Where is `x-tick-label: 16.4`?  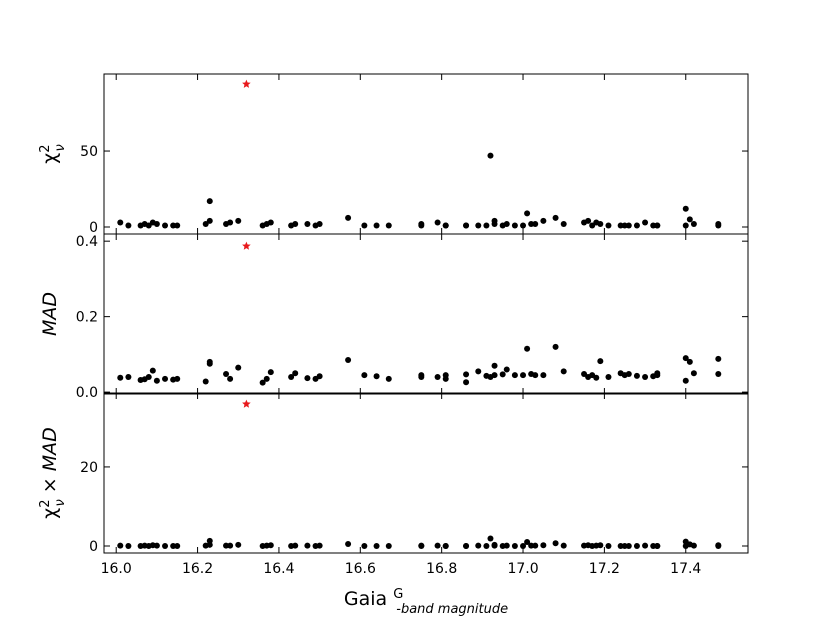 x-tick-label: 16.4 is located at coordinates (278, 569).